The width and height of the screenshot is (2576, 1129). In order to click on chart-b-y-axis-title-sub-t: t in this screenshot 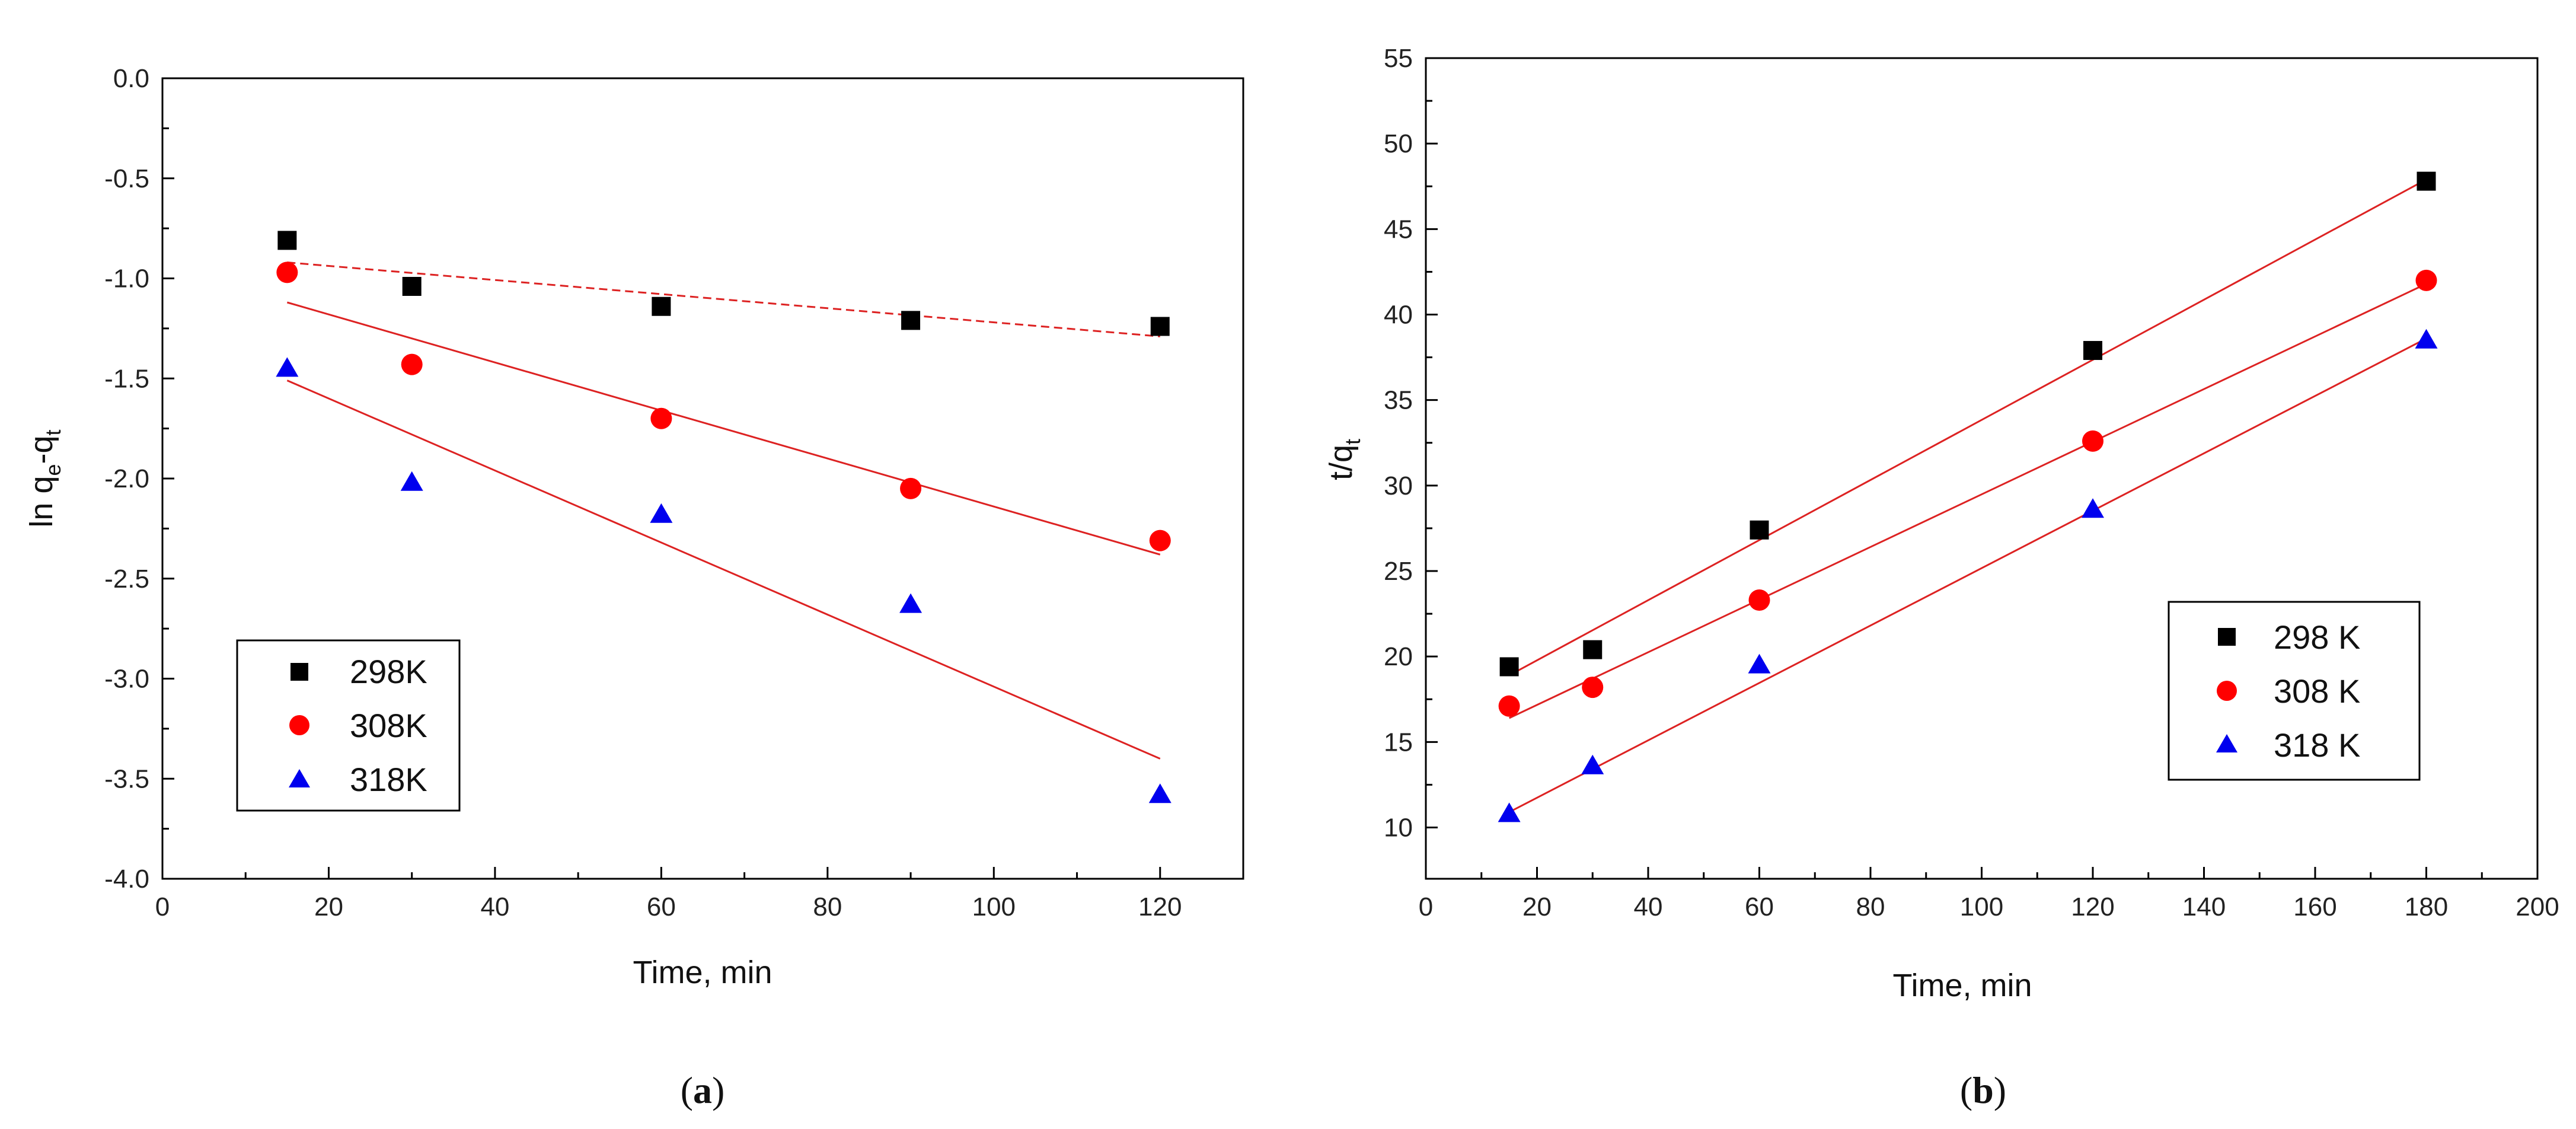, I will do `click(1352, 442)`.